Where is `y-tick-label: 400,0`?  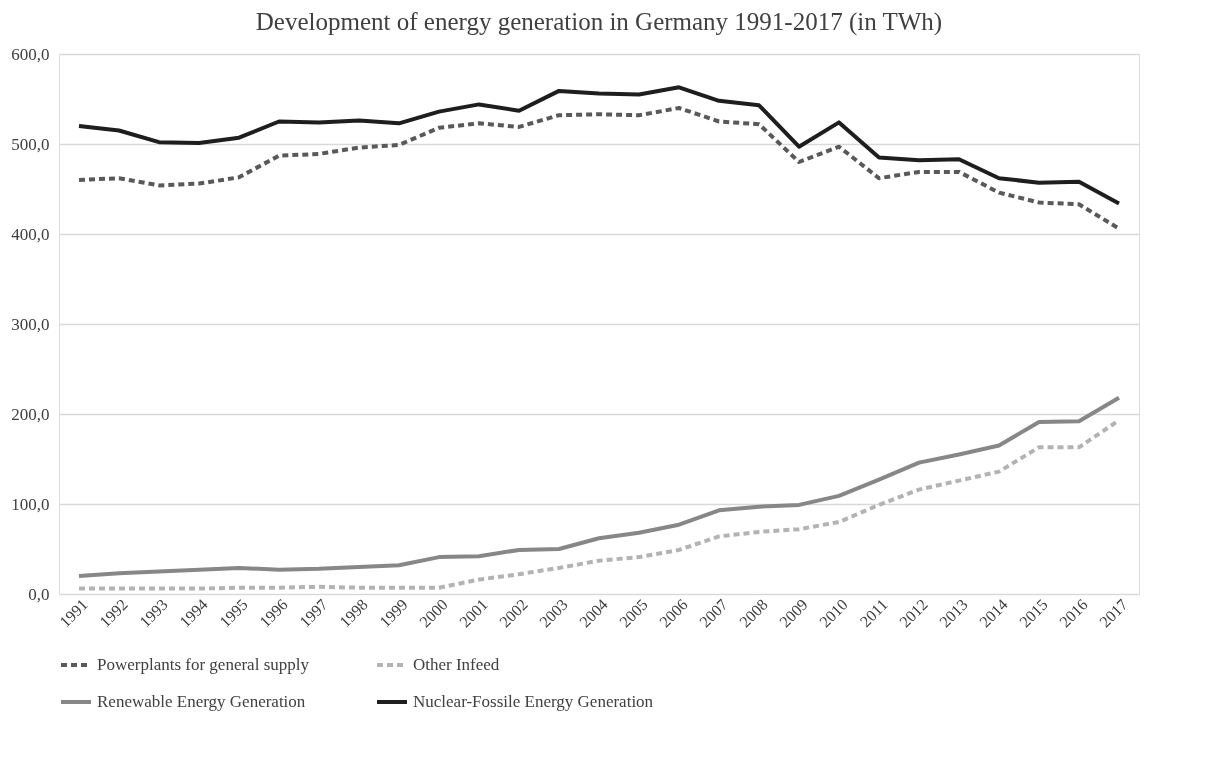
y-tick-label: 400,0 is located at coordinates (30, 234).